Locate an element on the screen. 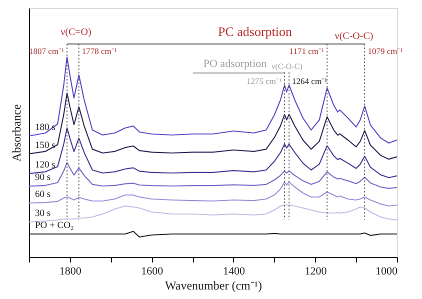  x-tick-label: 1000 is located at coordinates (387, 272).